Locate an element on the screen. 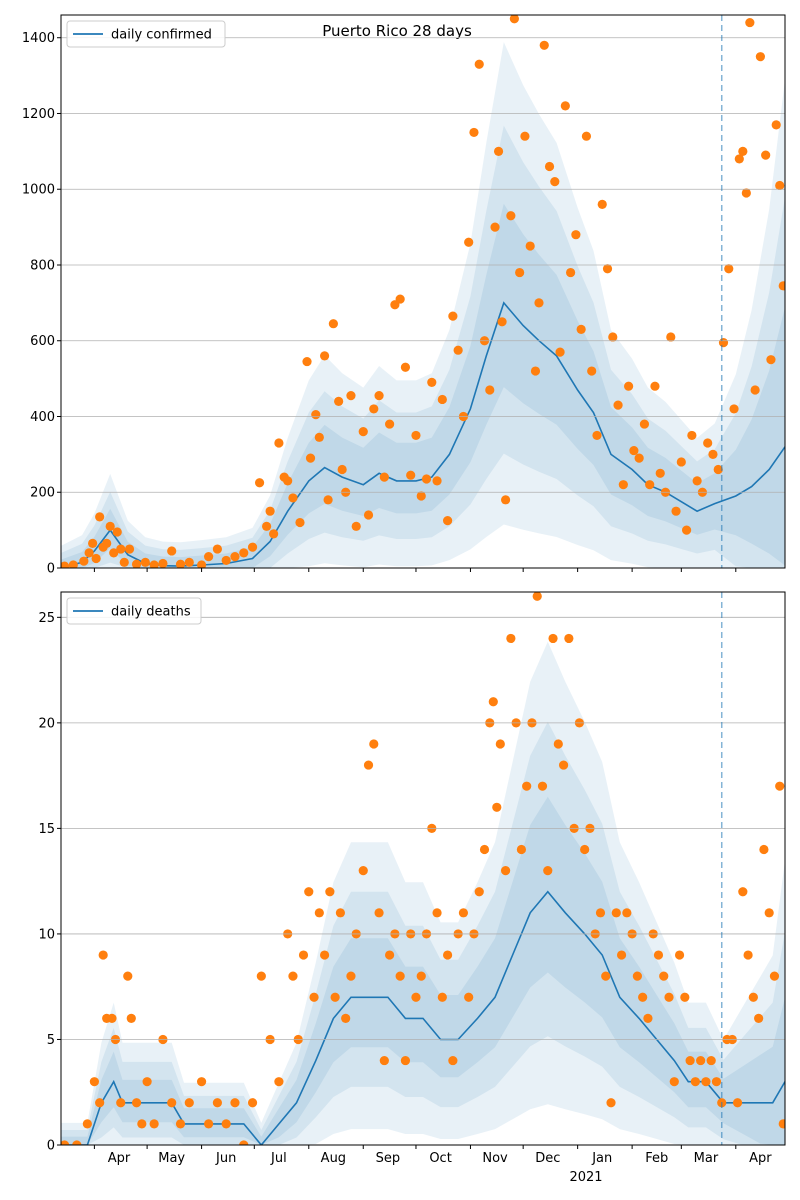  y-tick-label: 400 is located at coordinates (42, 417).